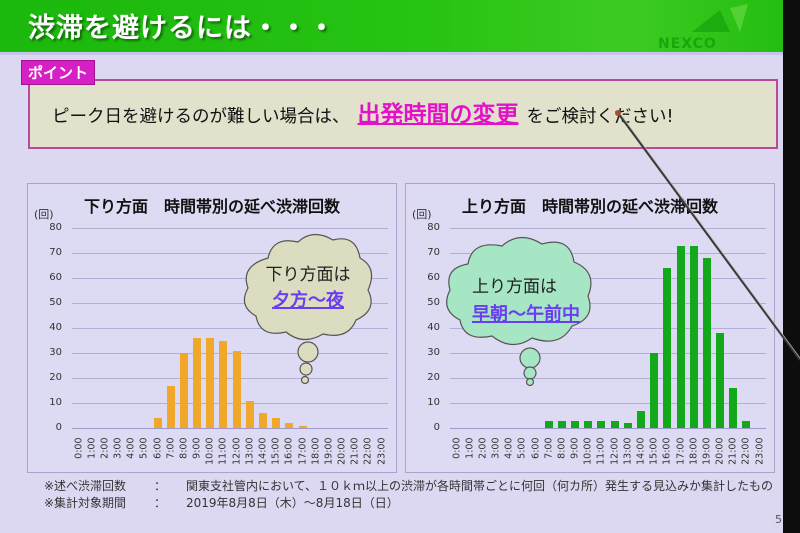  What do you see at coordinates (391, 27) in the screenshot?
I see `header-bar: 渋滞を避けるには・・・ NEXCO` at bounding box center [391, 27].